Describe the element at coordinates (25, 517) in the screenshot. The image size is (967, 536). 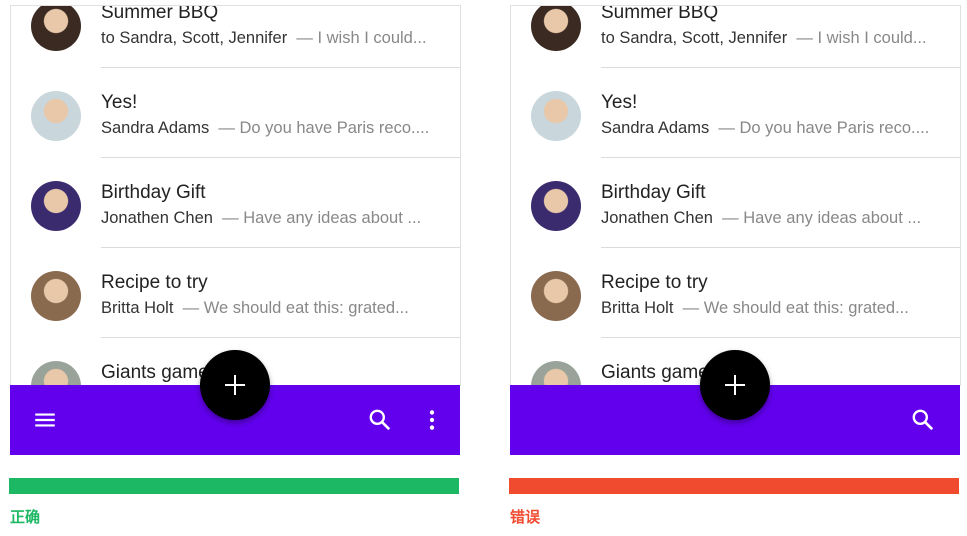
I see `verdict-label: 正确` at that location.